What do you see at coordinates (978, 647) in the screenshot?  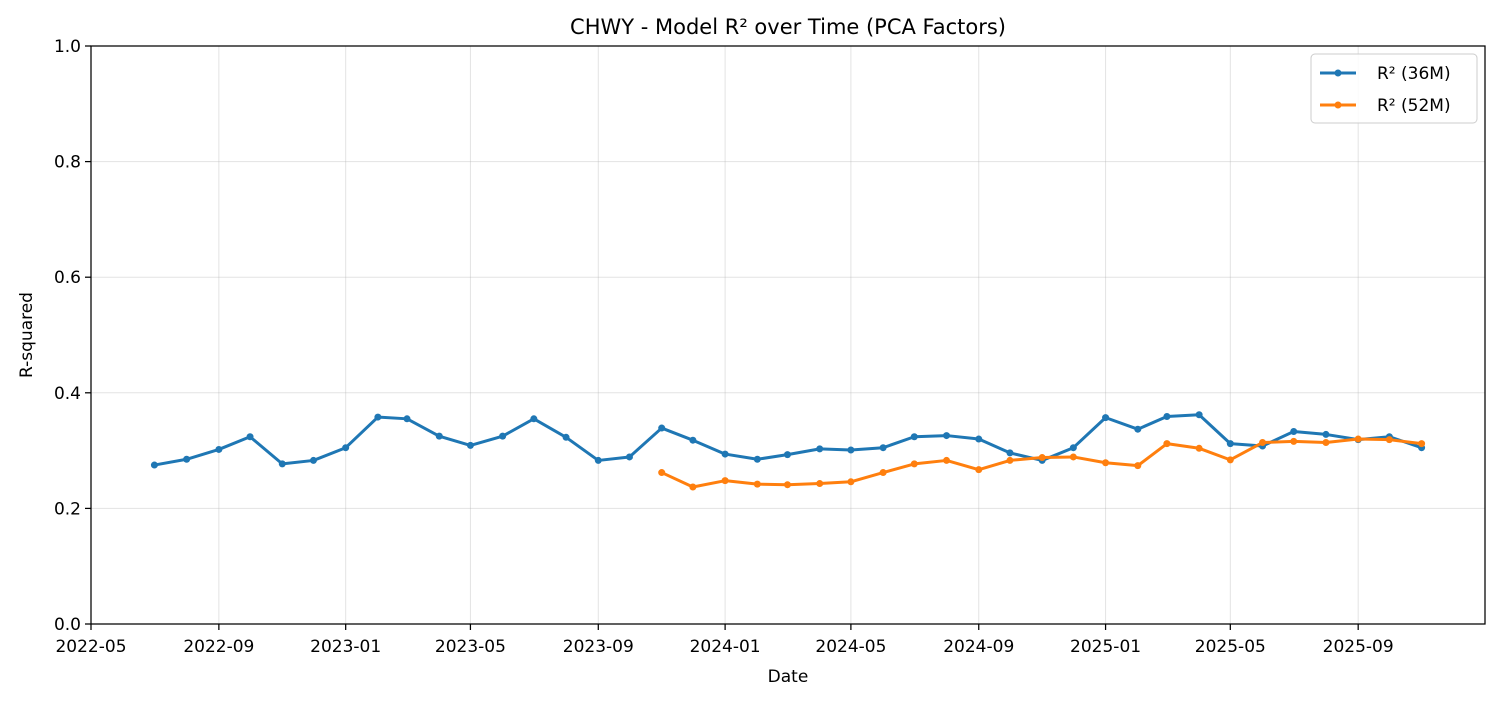 I see `x-tick-label: 2024-09` at bounding box center [978, 647].